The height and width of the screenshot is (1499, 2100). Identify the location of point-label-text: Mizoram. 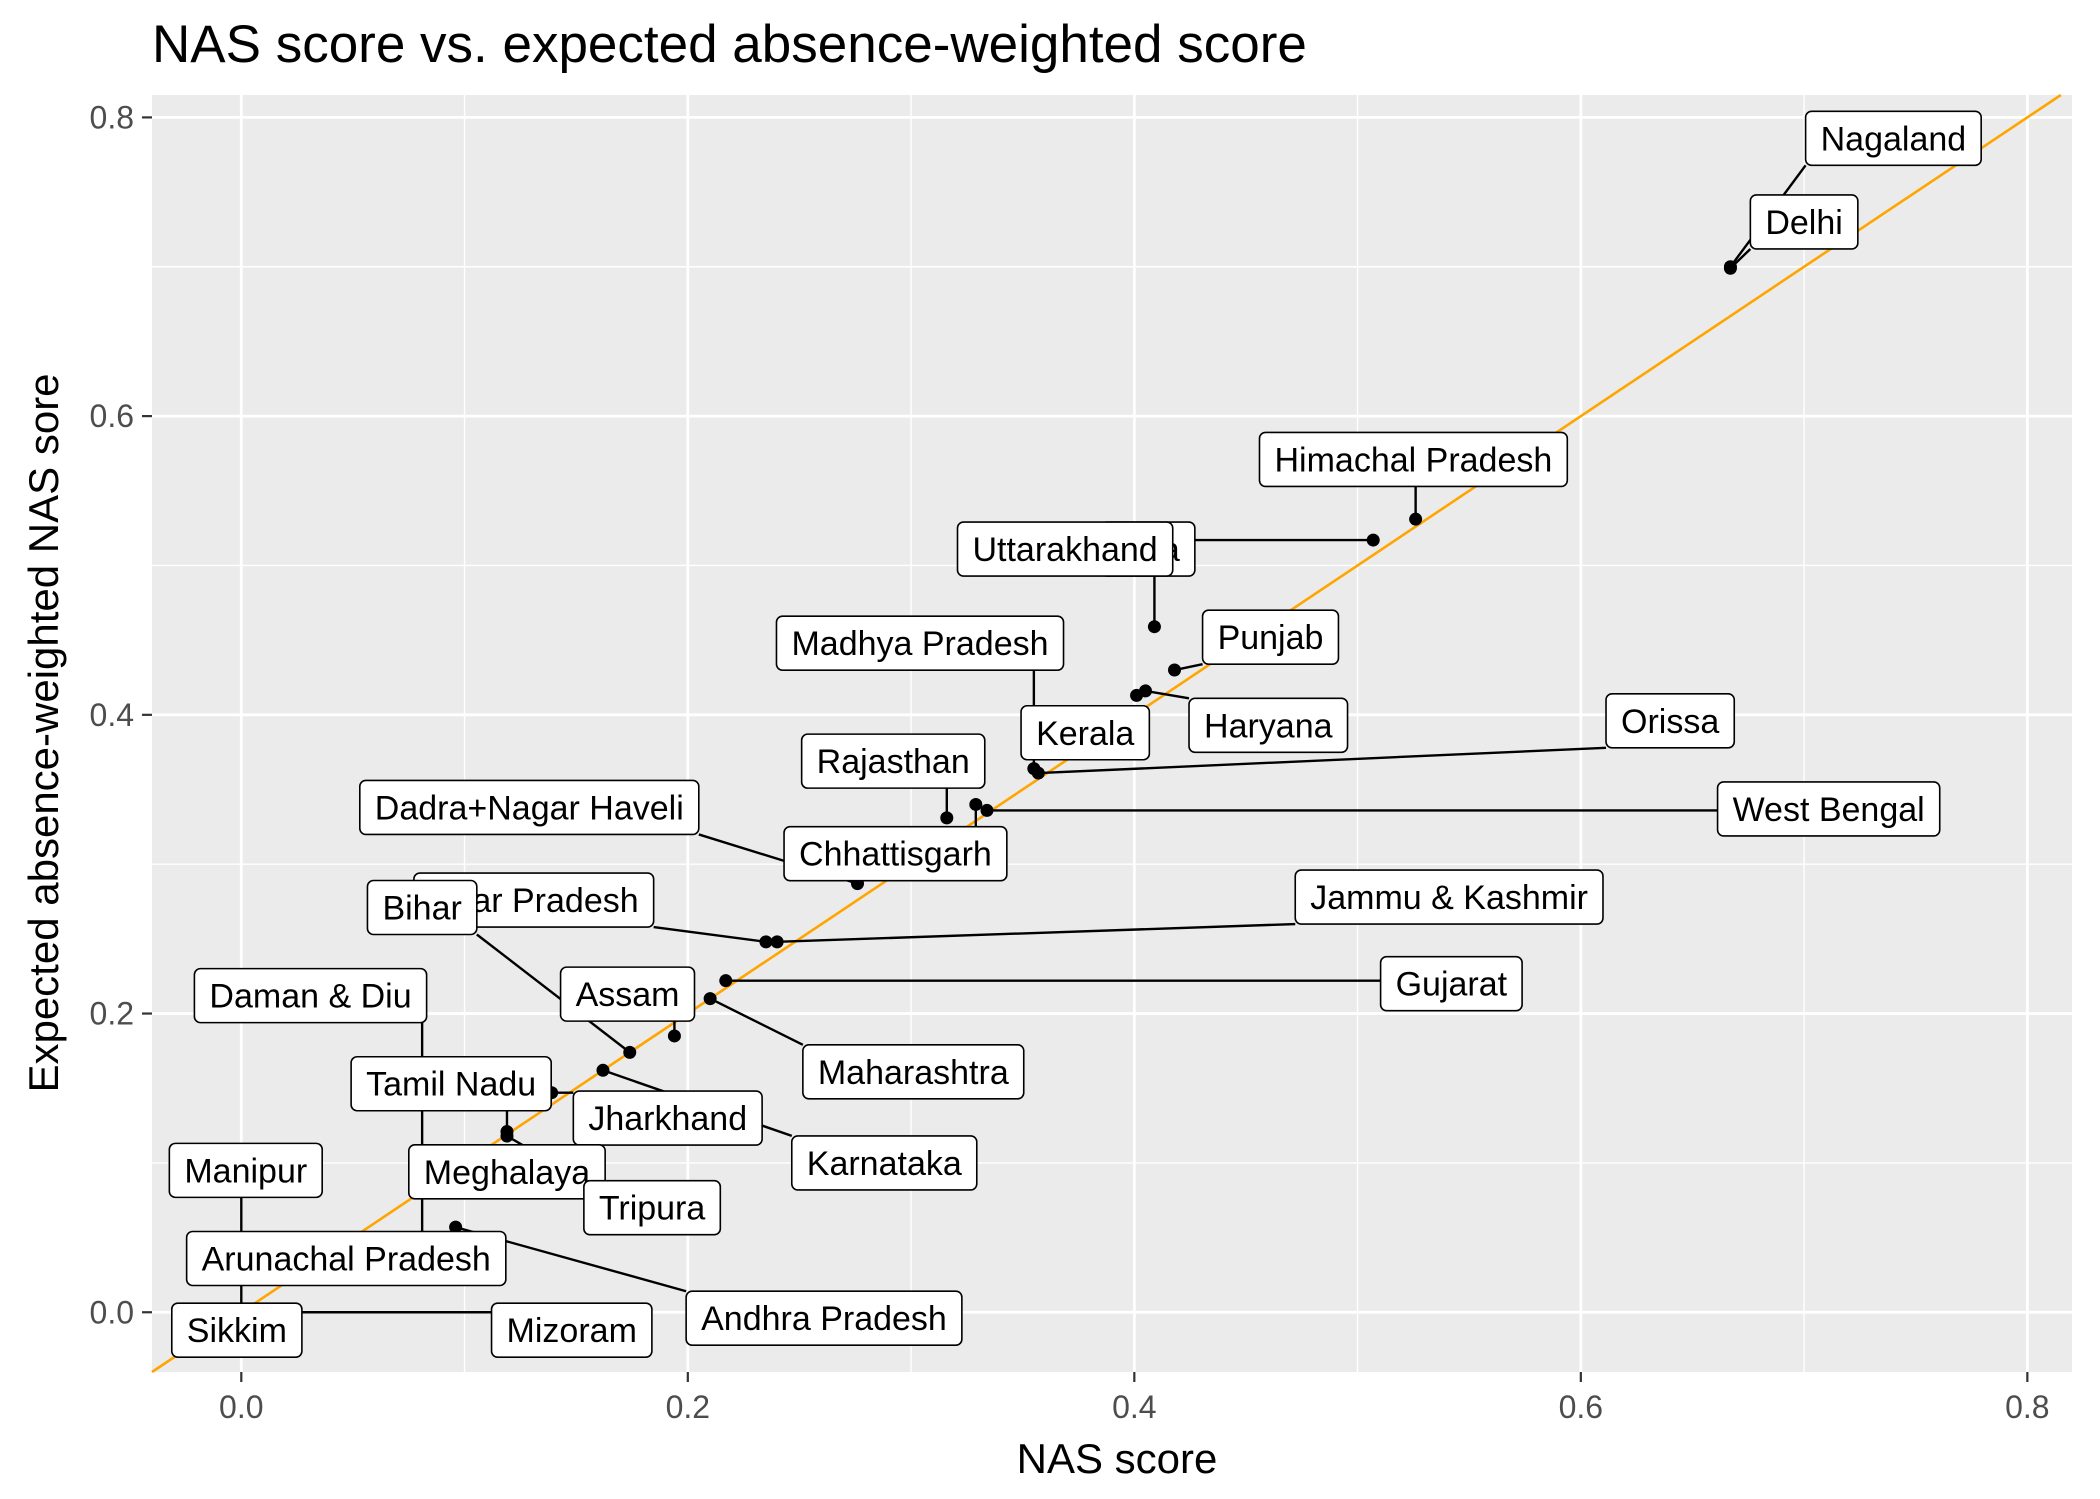
(572, 1331).